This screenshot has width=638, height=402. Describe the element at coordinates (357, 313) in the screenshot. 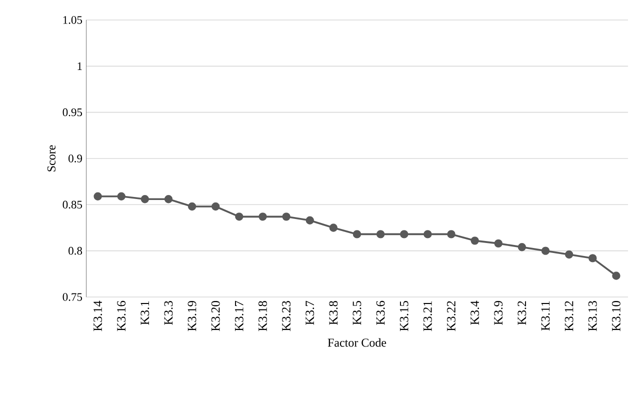

I see `x-tick-label: K3.5` at that location.